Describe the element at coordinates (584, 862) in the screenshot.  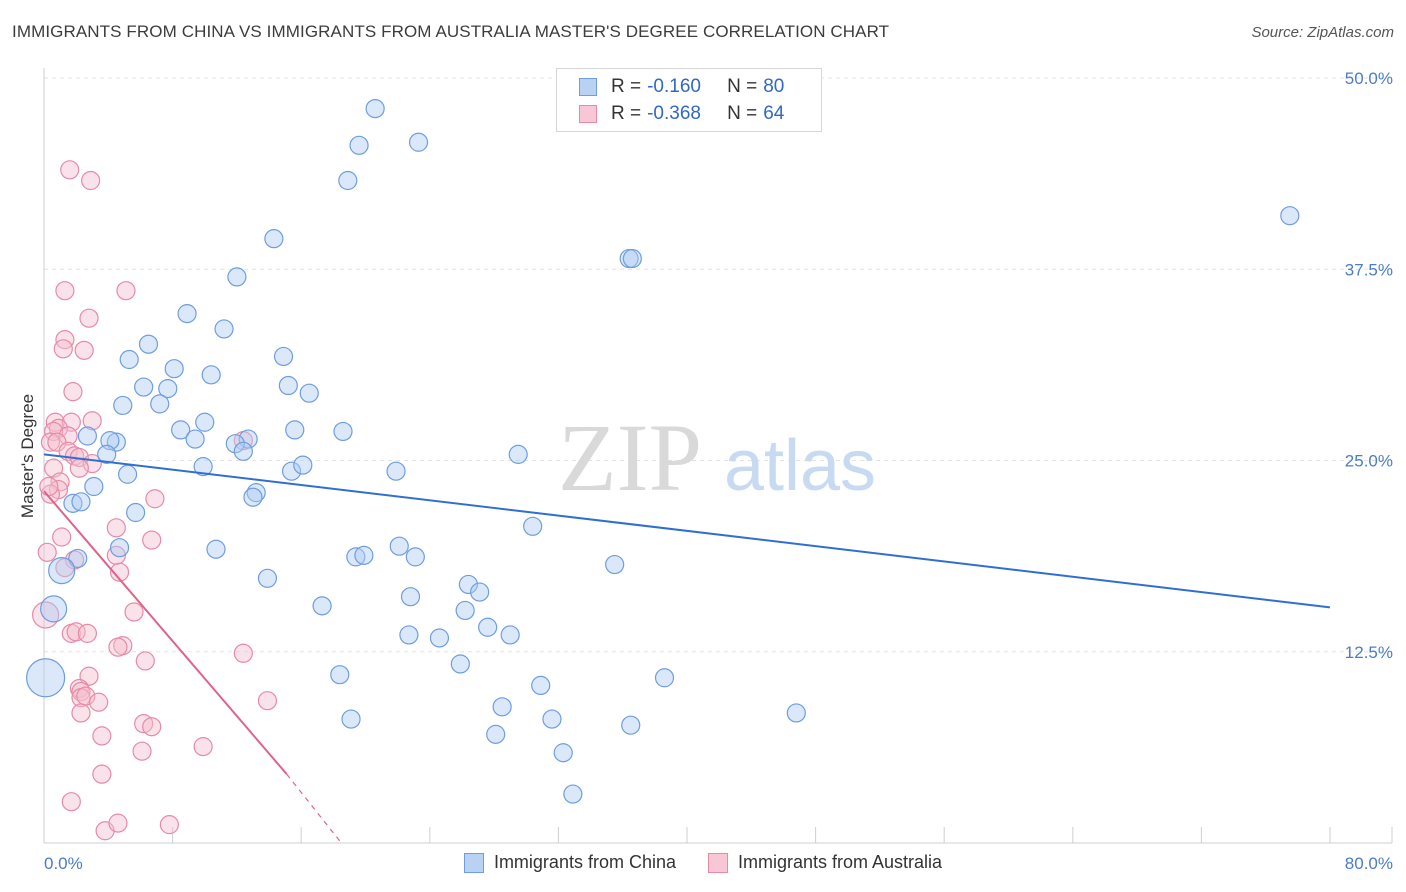
I see `china-legend-label: Immigrants from China` at that location.